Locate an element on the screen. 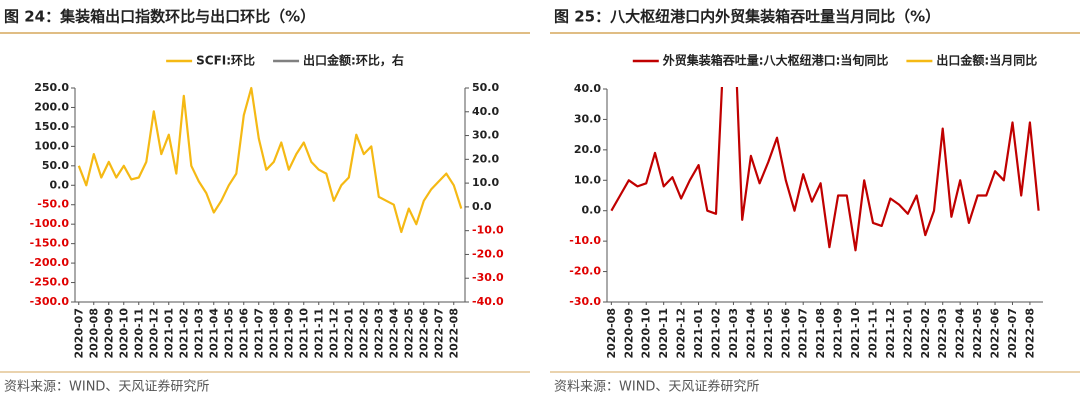  y-tick-label: 100.0 is located at coordinates (51, 145).